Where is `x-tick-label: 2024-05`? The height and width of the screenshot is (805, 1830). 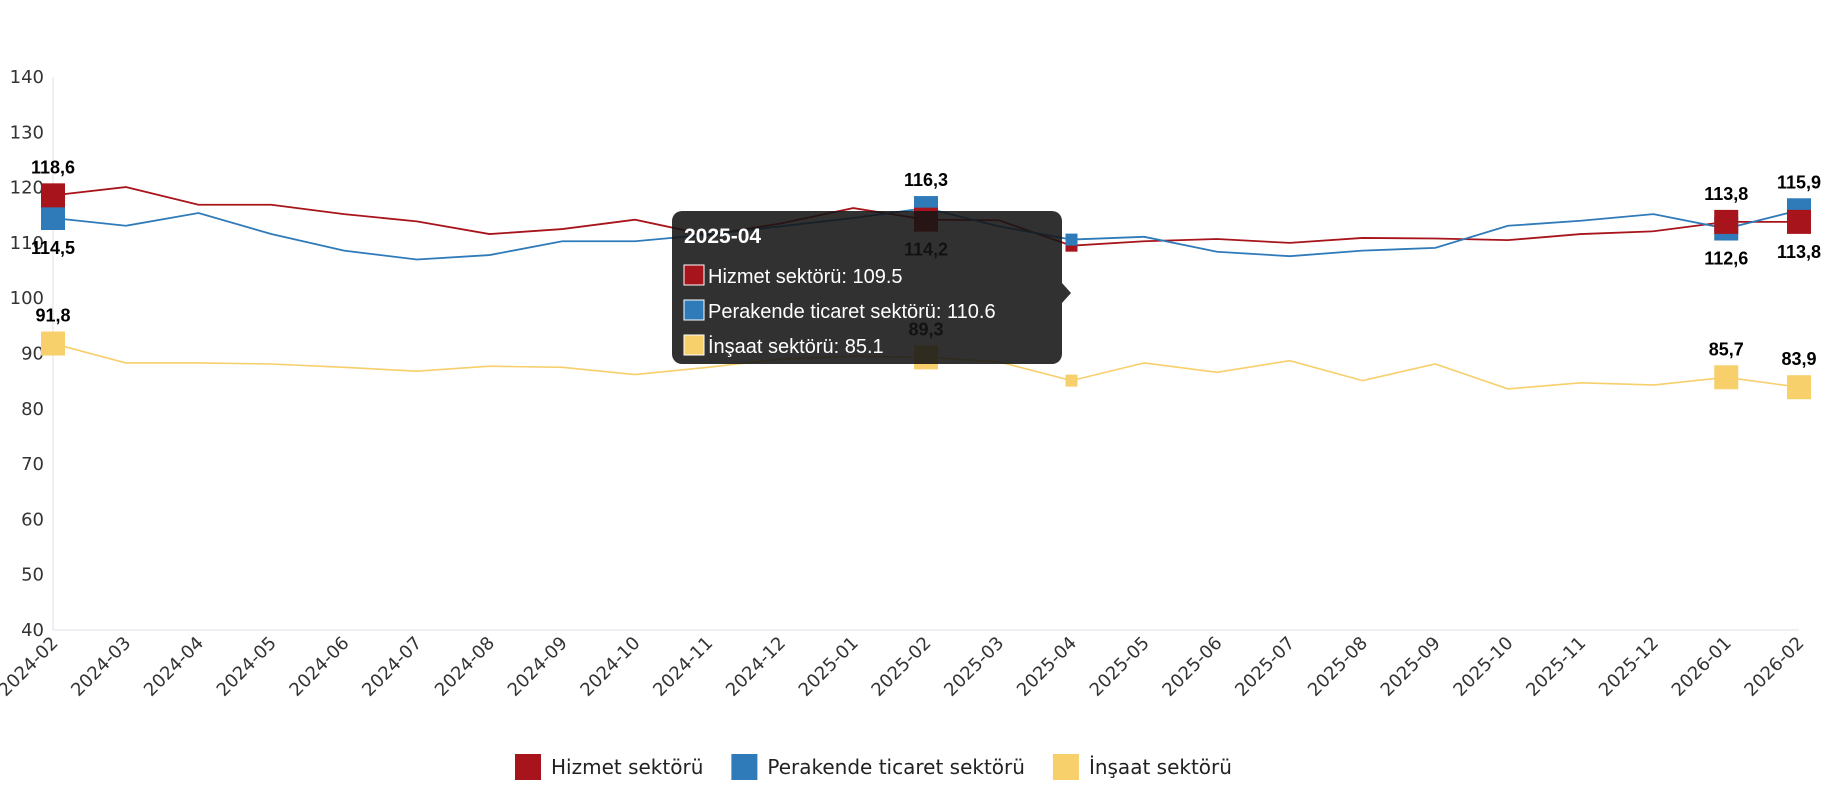 x-tick-label: 2024-05 is located at coordinates (247, 667).